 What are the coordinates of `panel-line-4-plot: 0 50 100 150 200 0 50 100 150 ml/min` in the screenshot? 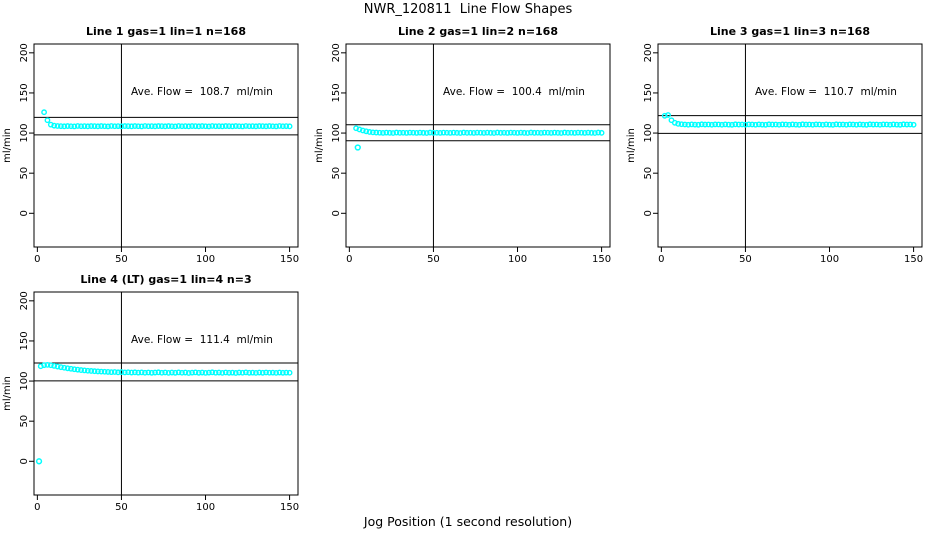 It's located at (150, 402).